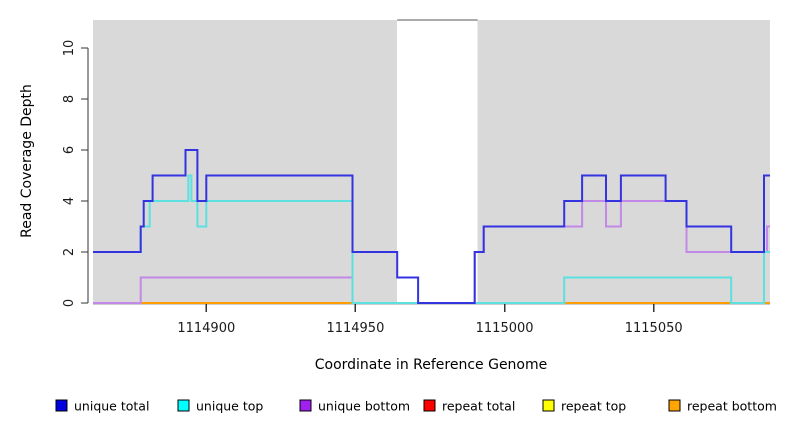 The height and width of the screenshot is (432, 792). I want to click on legend-item-label: unique bottom, so click(364, 406).